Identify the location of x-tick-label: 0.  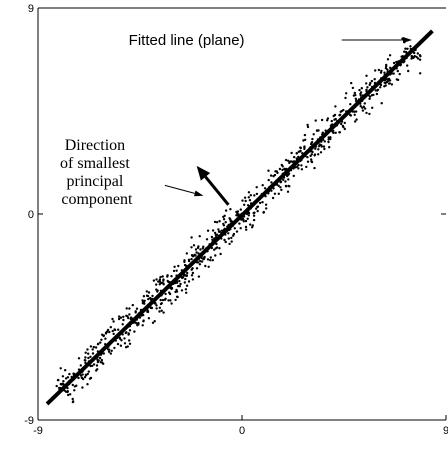
(242, 431).